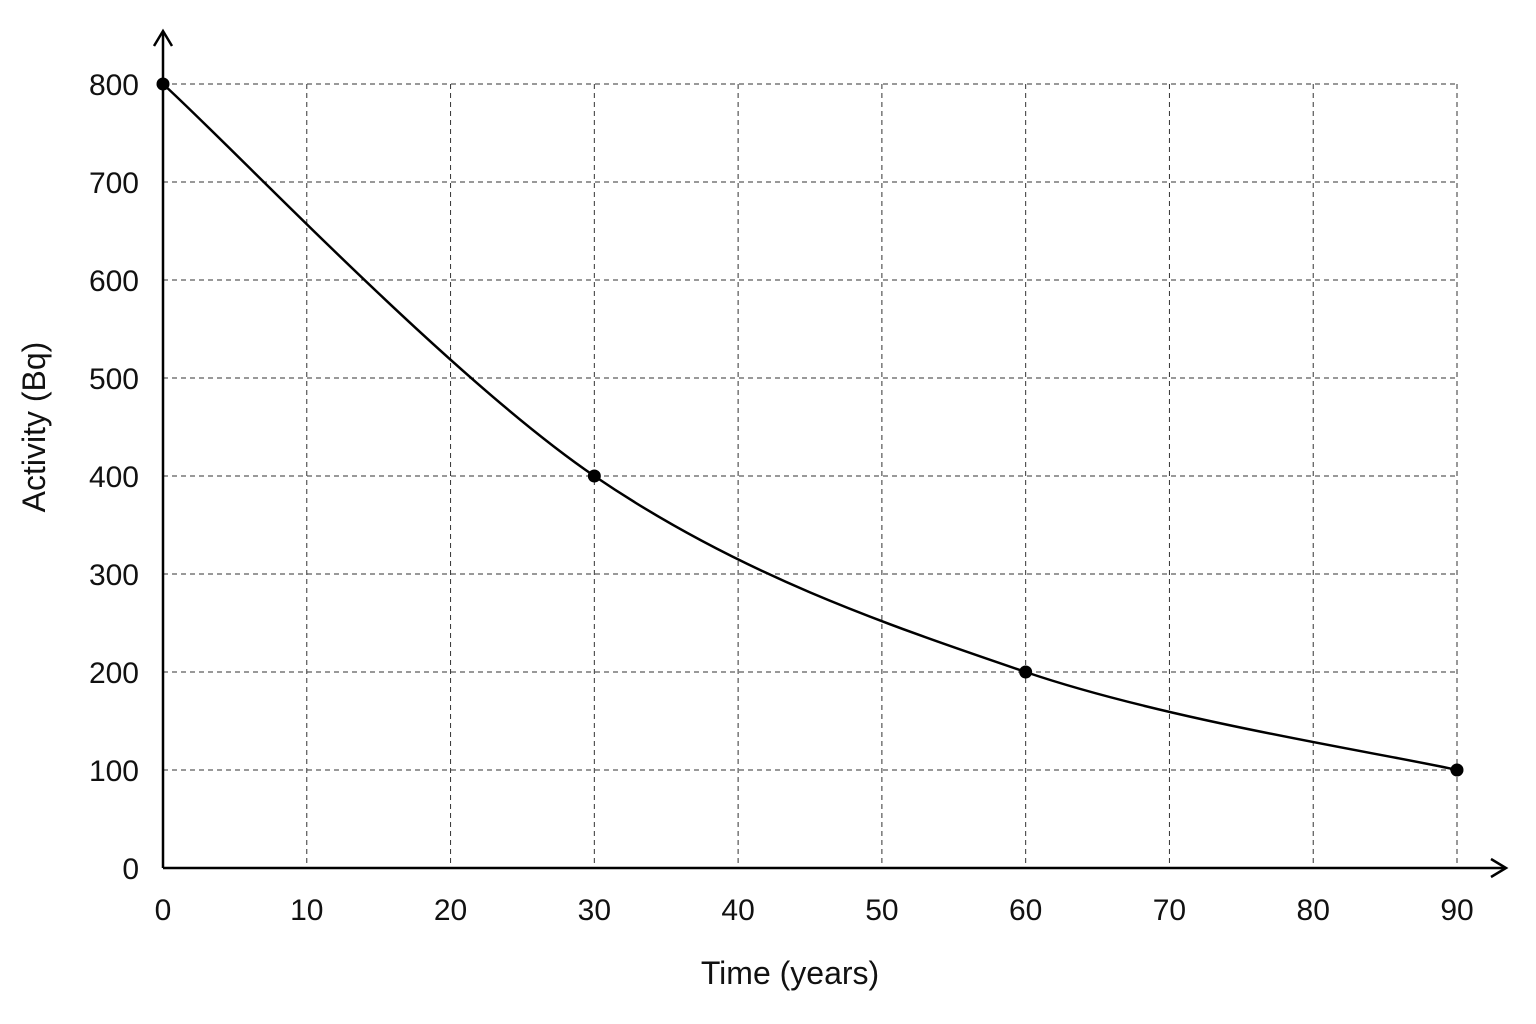 This screenshot has height=1024, width=1536. I want to click on y-tick-label-700: 700, so click(114, 183).